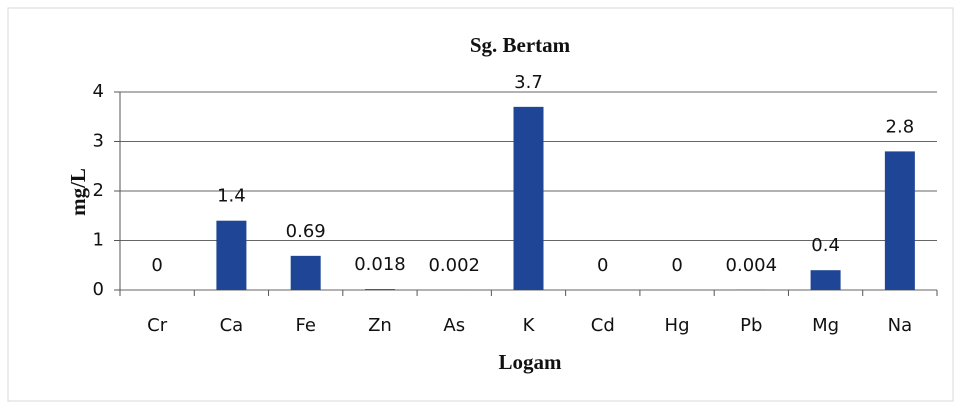  I want to click on x-tick-label: As, so click(454, 325).